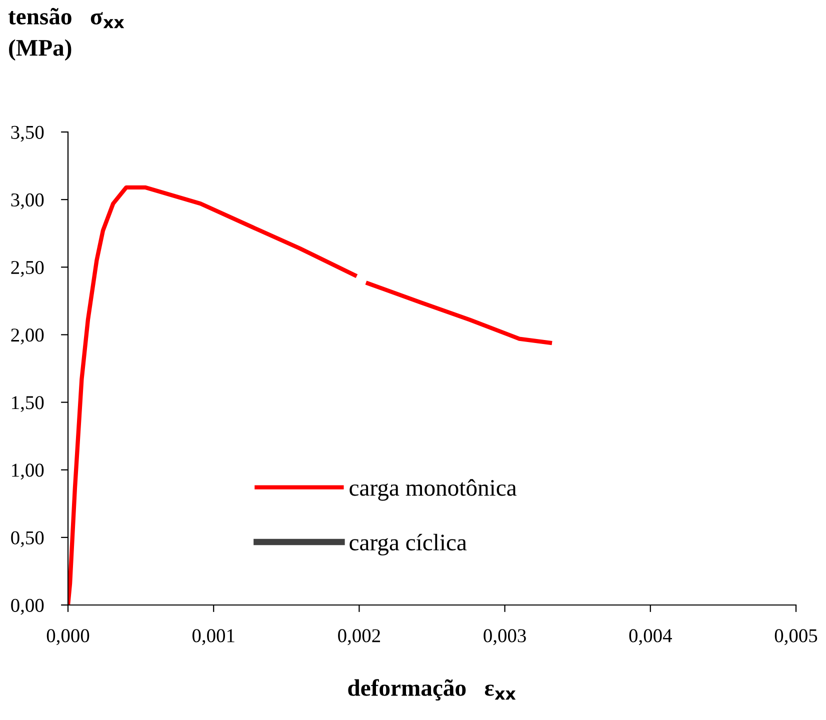 This screenshot has height=720, width=826. I want to click on y-tick-label: 0,00, so click(27, 606).